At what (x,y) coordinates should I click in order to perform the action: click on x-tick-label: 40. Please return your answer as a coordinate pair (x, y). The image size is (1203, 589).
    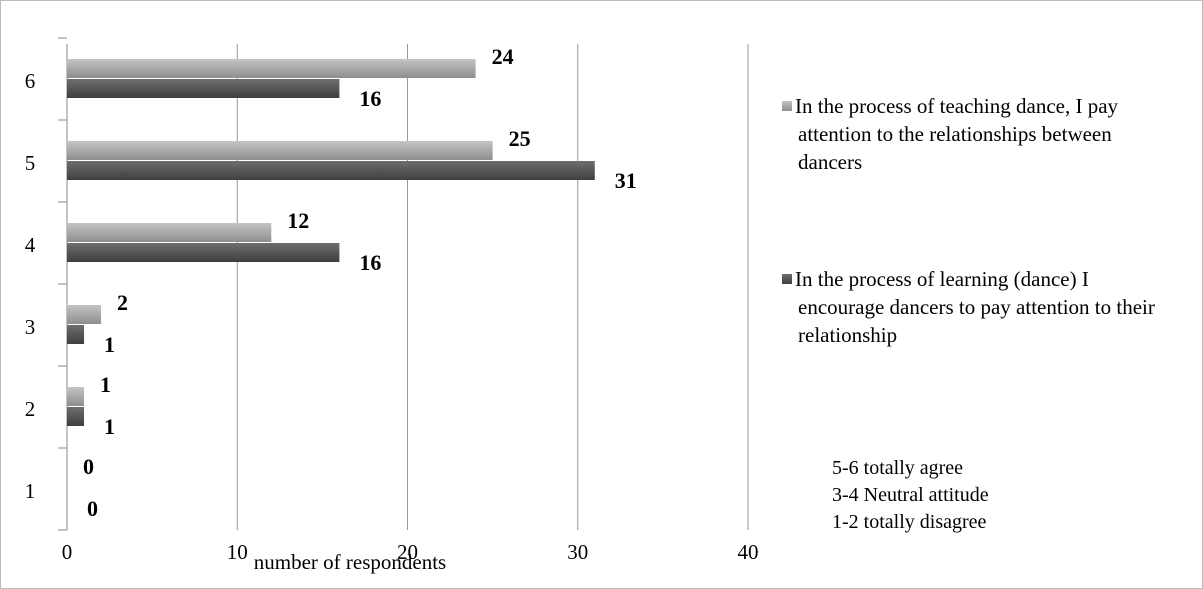
    Looking at the image, I should click on (748, 552).